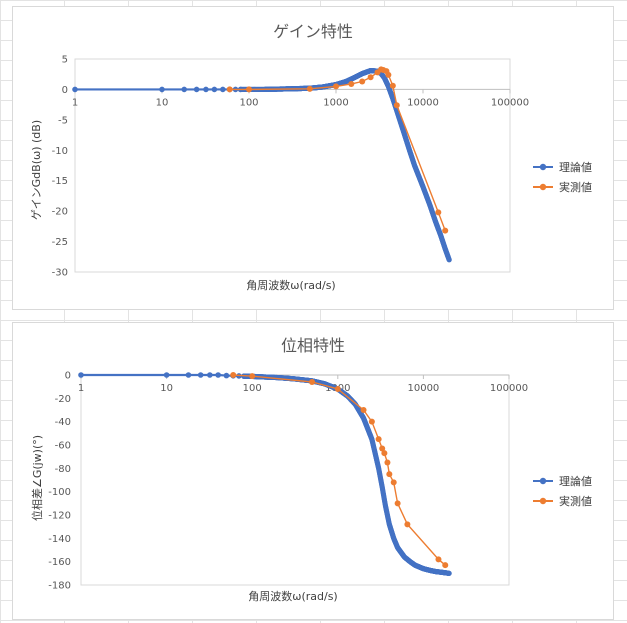 This screenshot has width=627, height=623. Describe the element at coordinates (63, 469) in the screenshot. I see `y-tick-label: -80` at that location.